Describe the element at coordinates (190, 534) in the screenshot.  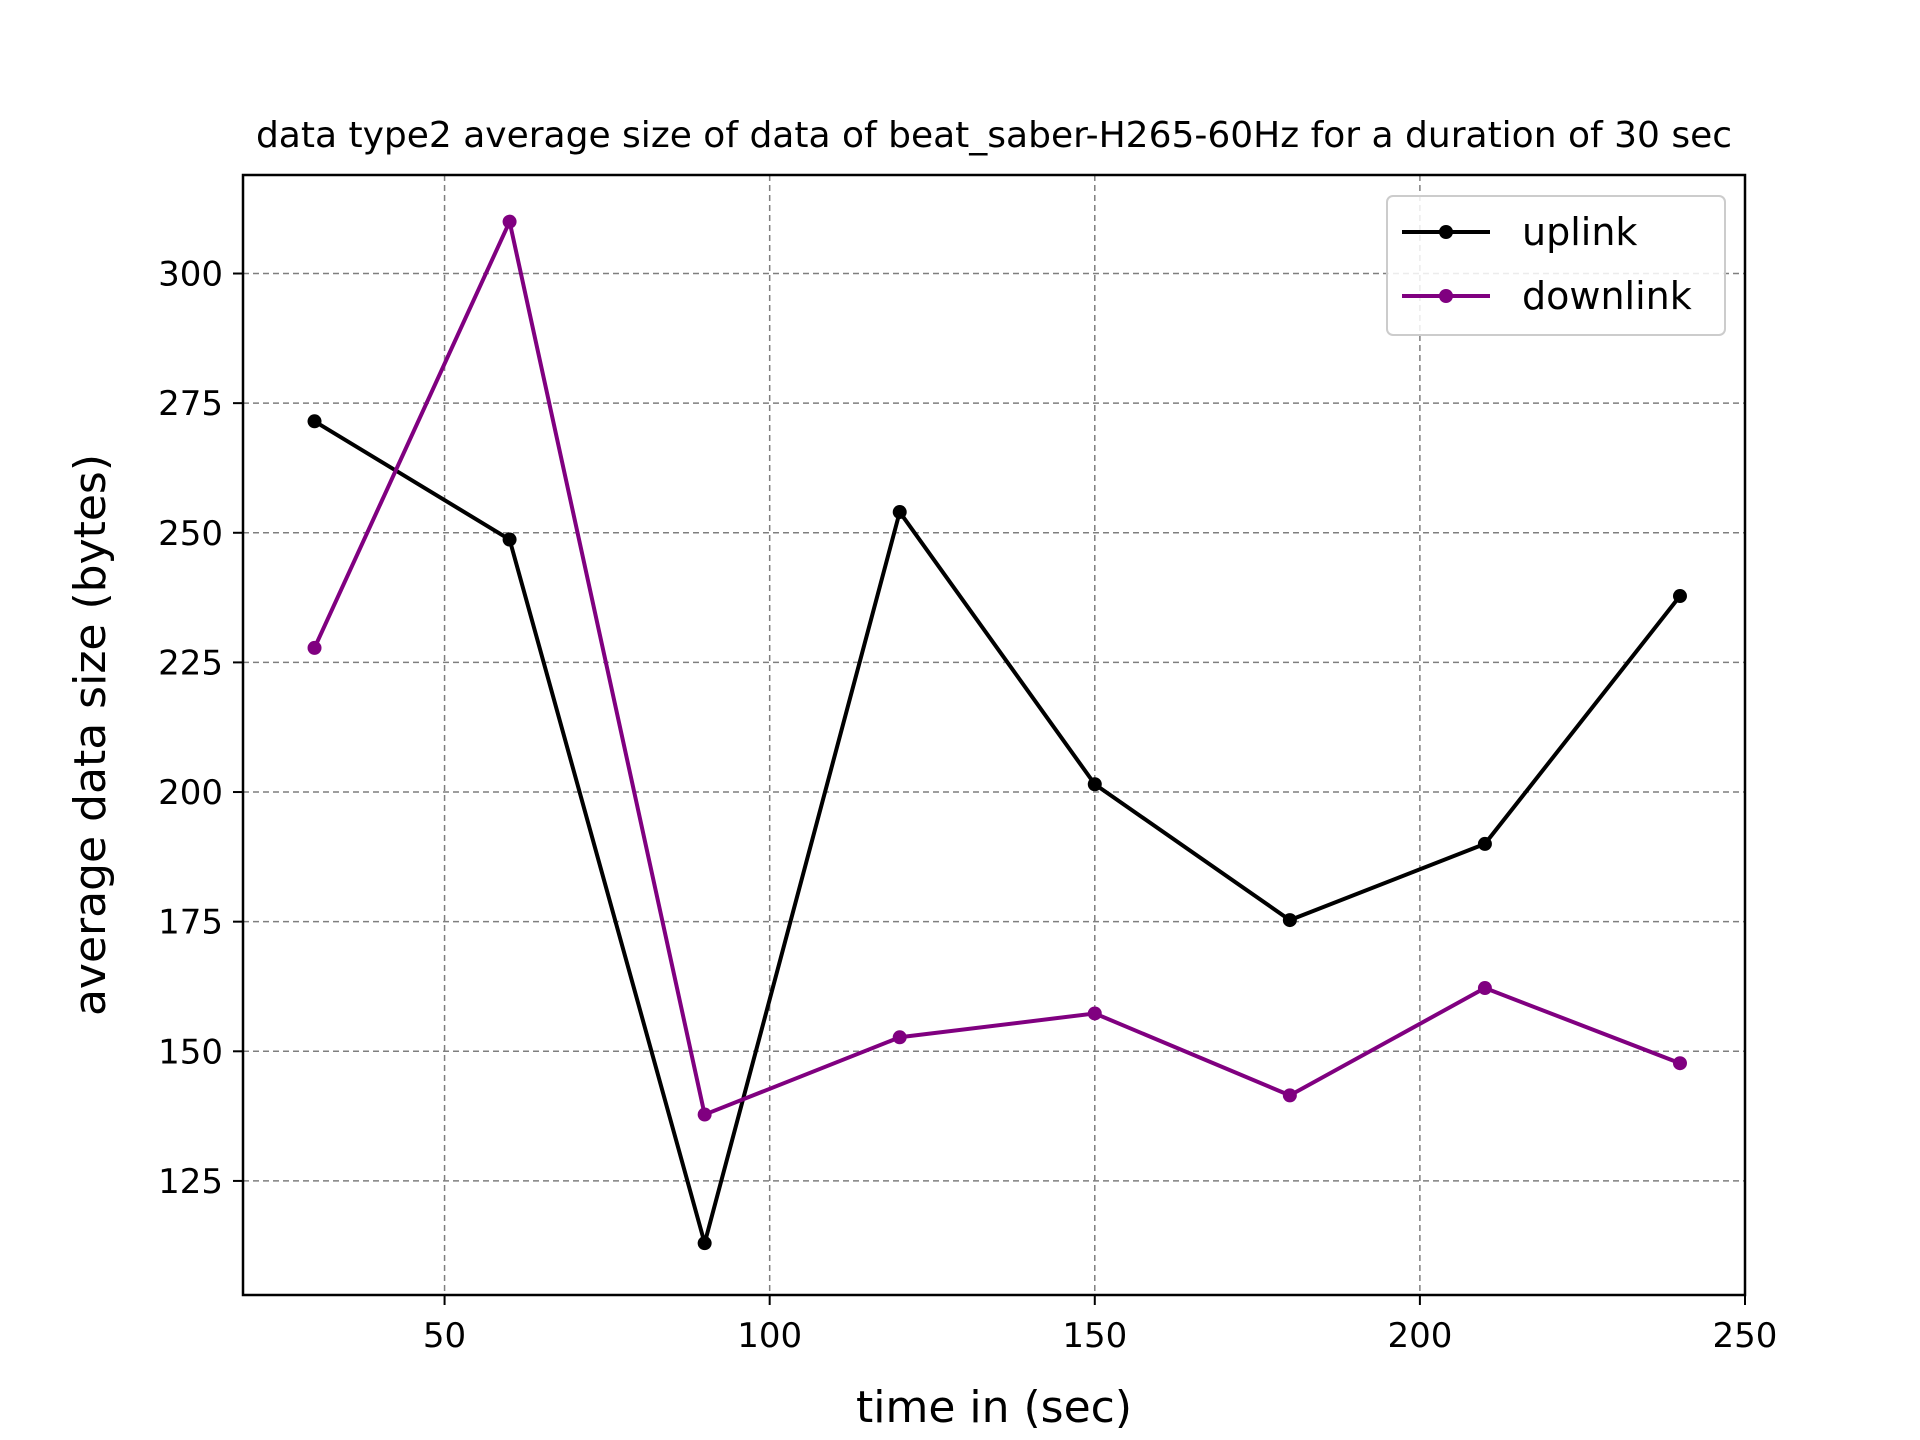
I see `y-tick-label: 250` at that location.